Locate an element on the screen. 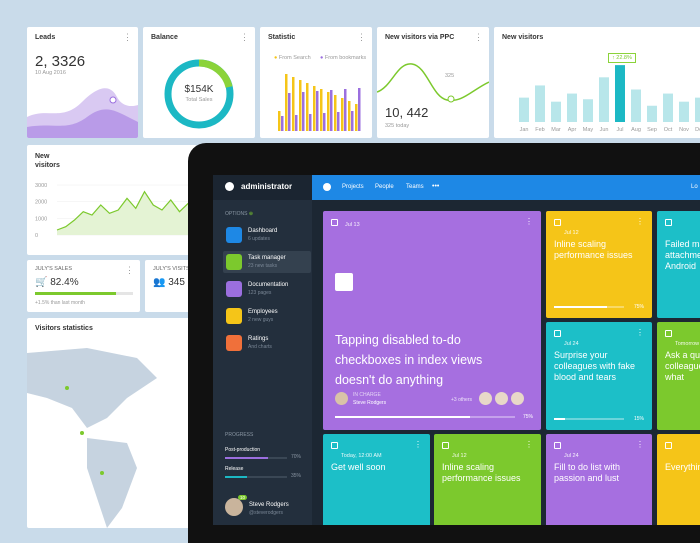  area is located at coordinates (127, 213).